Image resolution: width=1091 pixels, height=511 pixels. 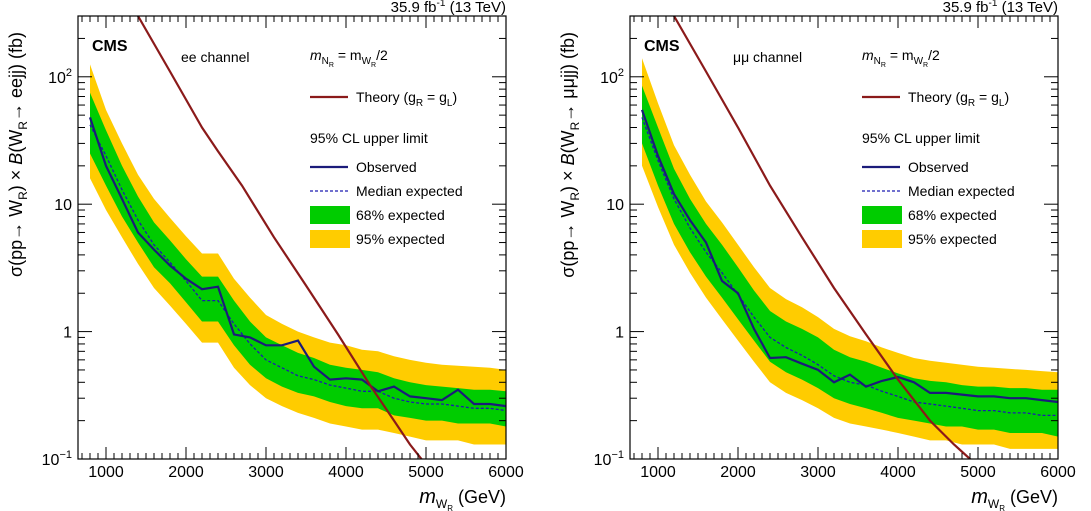 What do you see at coordinates (18, 154) in the screenshot?
I see `y-axis-label: σ(pp→ WR) × B(WR→ eejj) (fb)` at bounding box center [18, 154].